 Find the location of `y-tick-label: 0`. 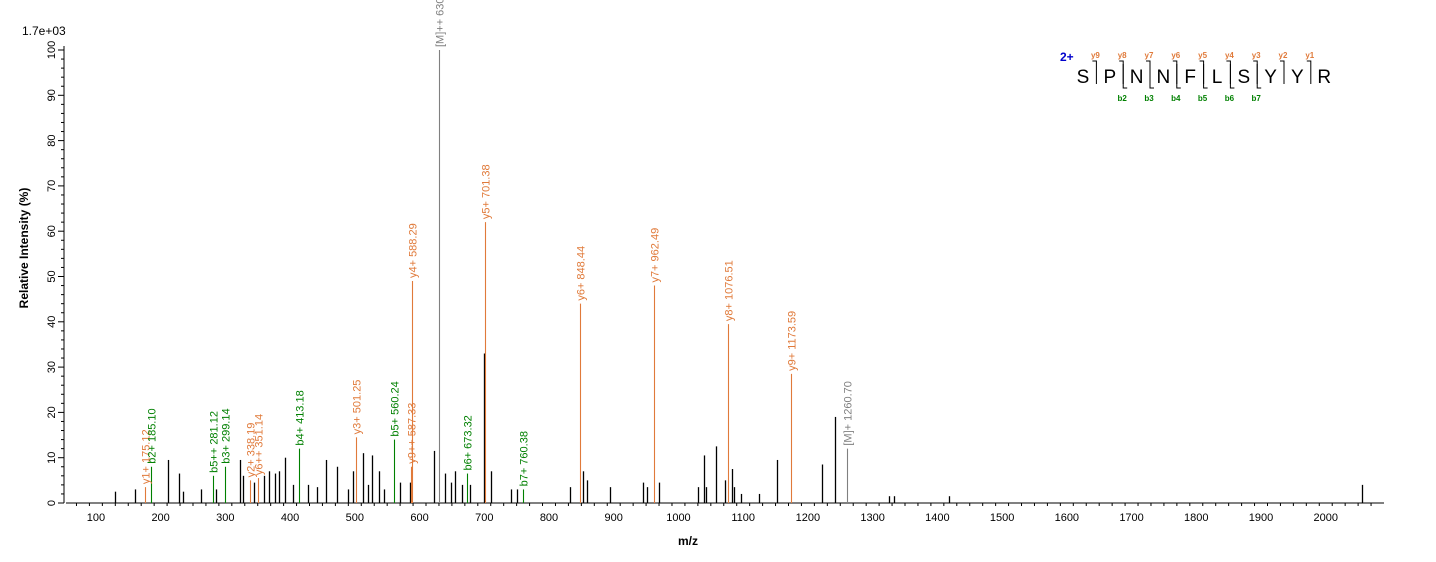

y-tick-label: 0 is located at coordinates (52, 503).